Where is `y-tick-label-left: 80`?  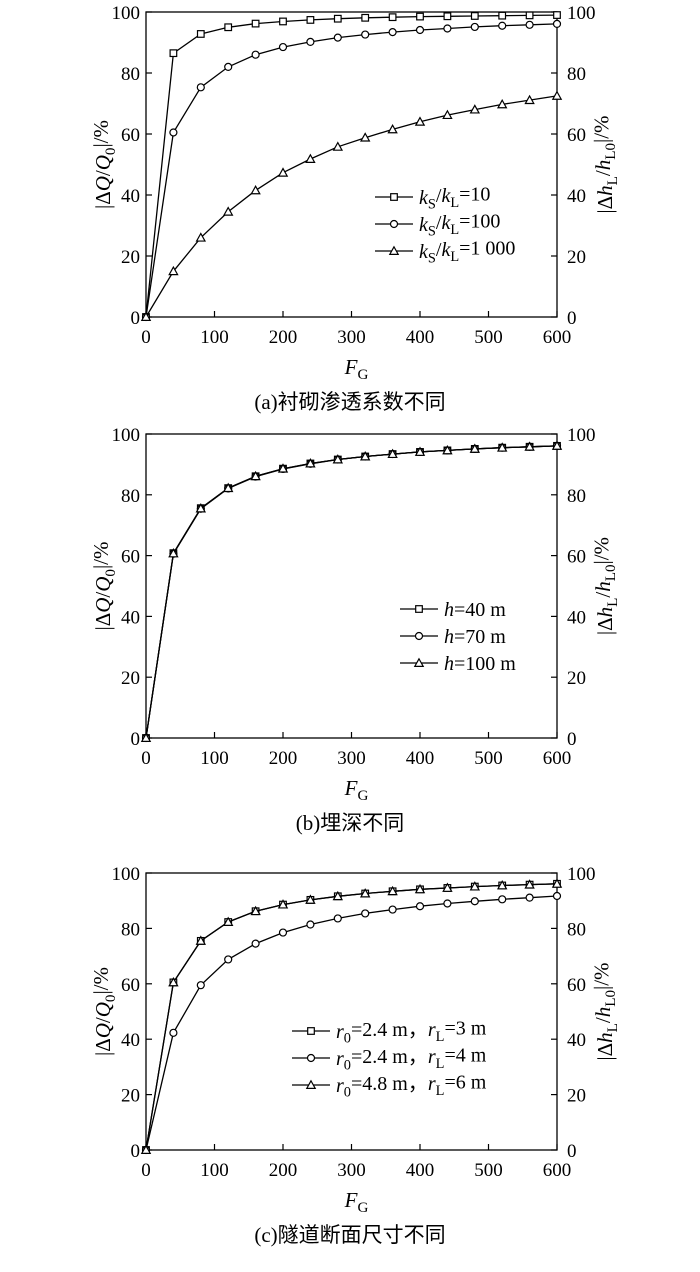 y-tick-label-left: 80 is located at coordinates (130, 929).